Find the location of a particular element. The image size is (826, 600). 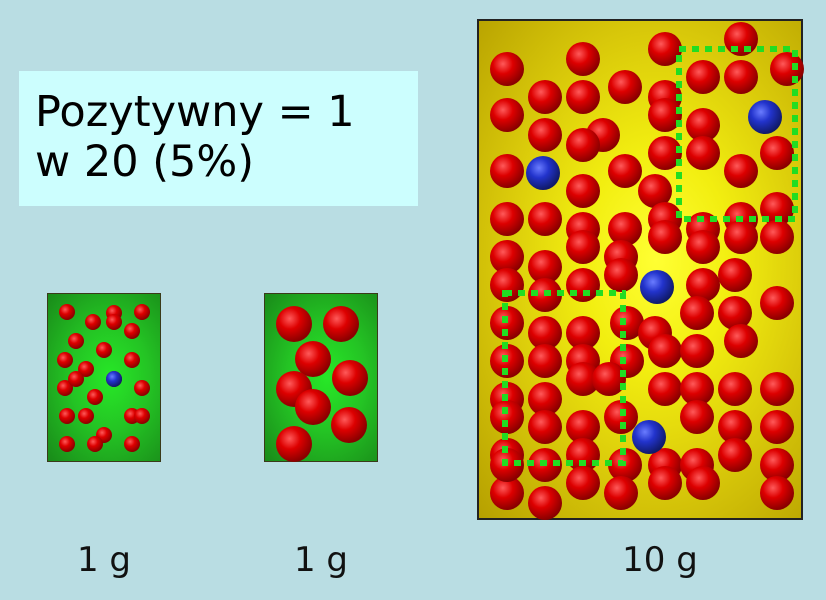

sample-small-particles is located at coordinates (103, 378).